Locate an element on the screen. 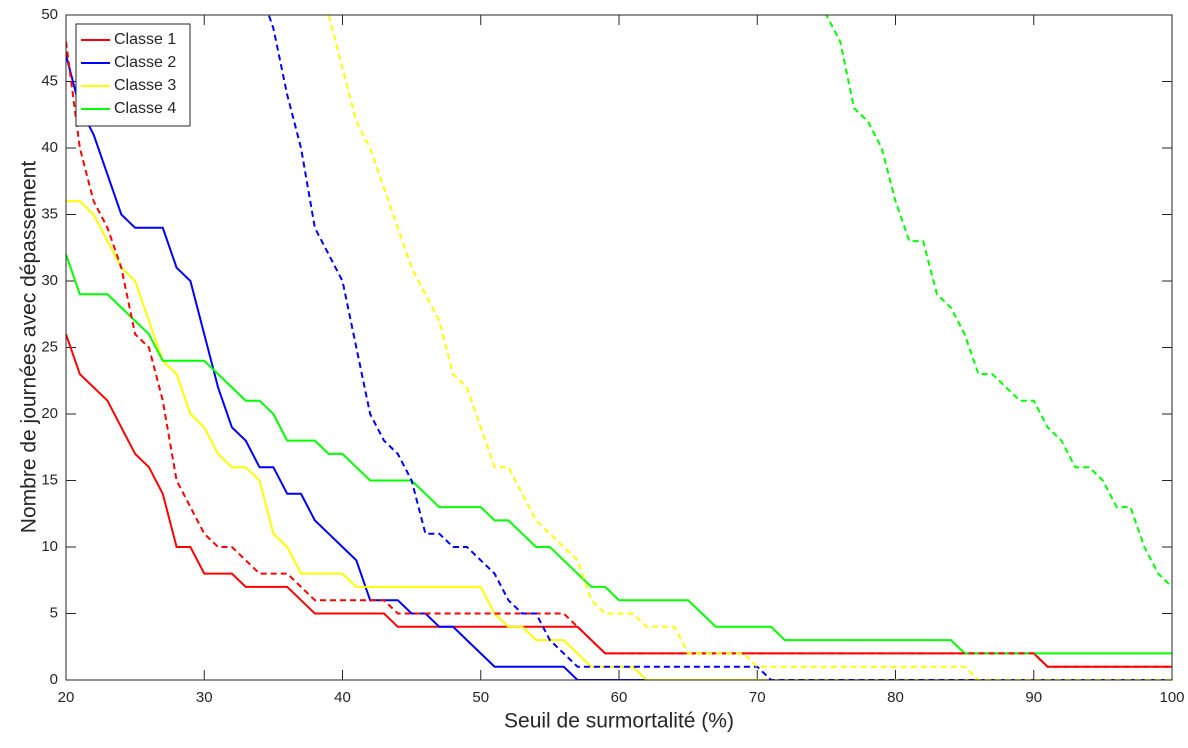  y-tick-label: 45 is located at coordinates (49, 80).